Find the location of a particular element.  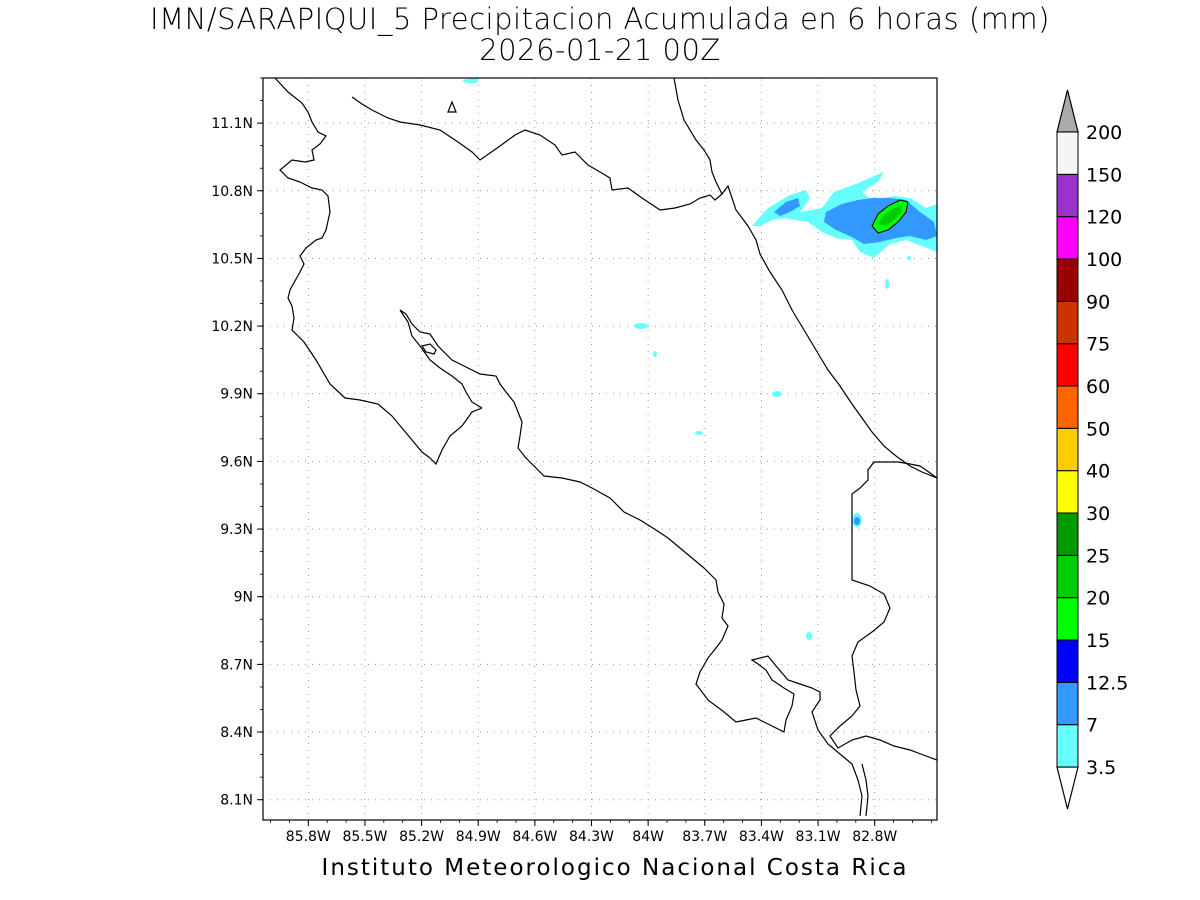

x-tick-label: 85.5W is located at coordinates (364, 837).